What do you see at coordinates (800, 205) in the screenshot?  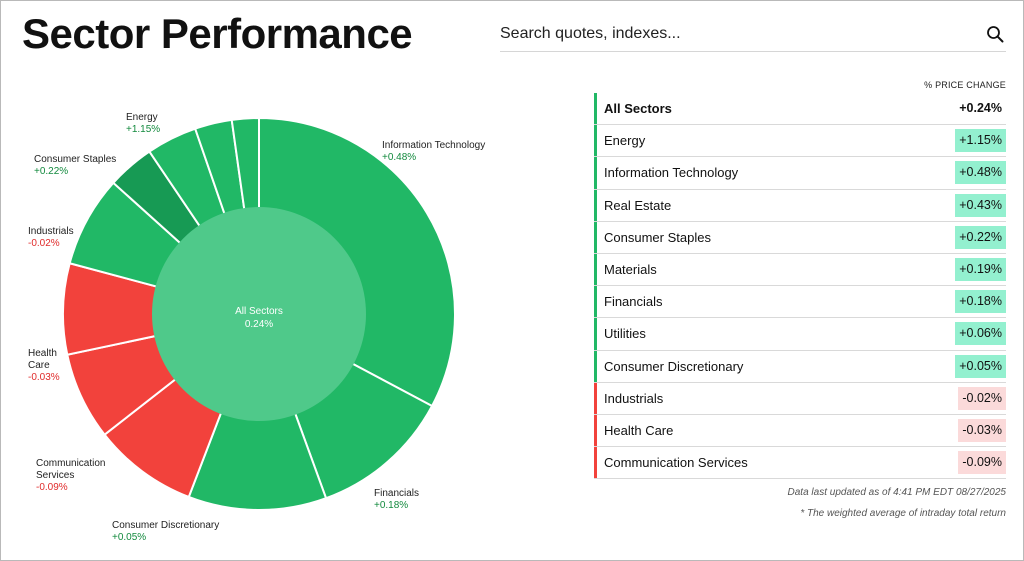 I see `table-row: Real Estate +0.43%` at bounding box center [800, 205].